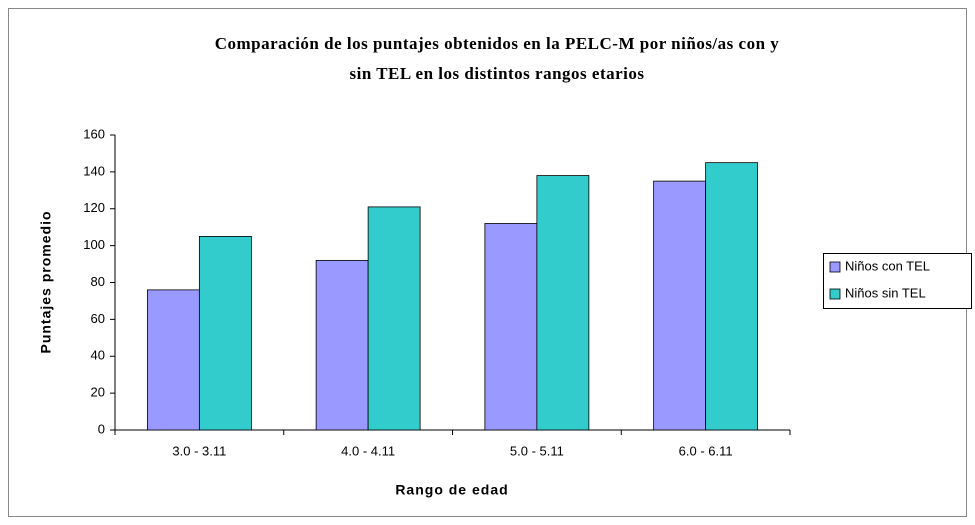  What do you see at coordinates (98, 392) in the screenshot?
I see `y-tick-label: 20` at bounding box center [98, 392].